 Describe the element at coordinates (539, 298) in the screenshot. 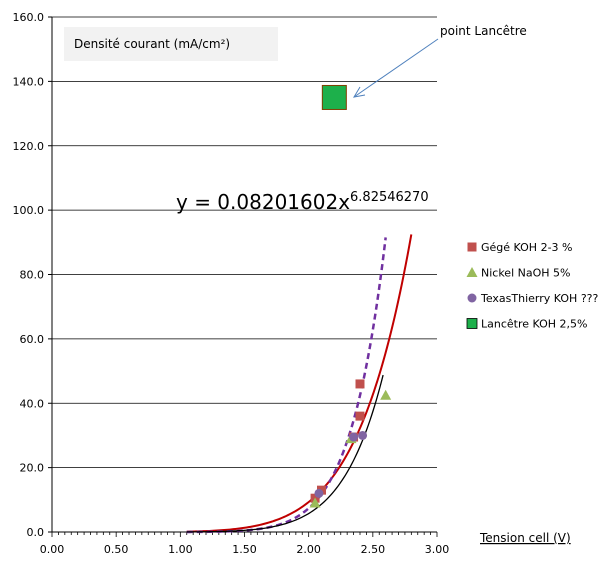

I see `legend-label: TexasThierry KOH ???` at that location.